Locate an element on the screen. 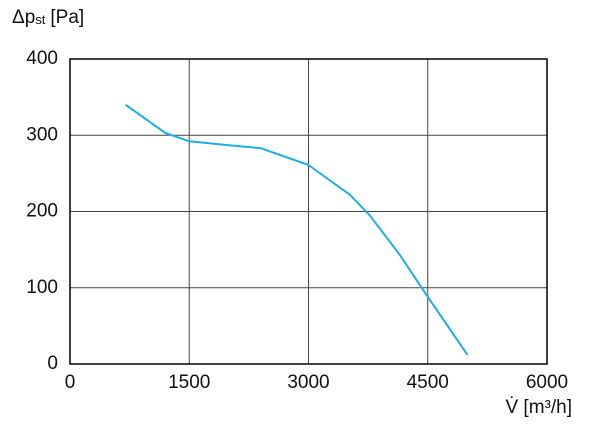  x-axis-label: V̇ [m³/h] is located at coordinates (538, 407).